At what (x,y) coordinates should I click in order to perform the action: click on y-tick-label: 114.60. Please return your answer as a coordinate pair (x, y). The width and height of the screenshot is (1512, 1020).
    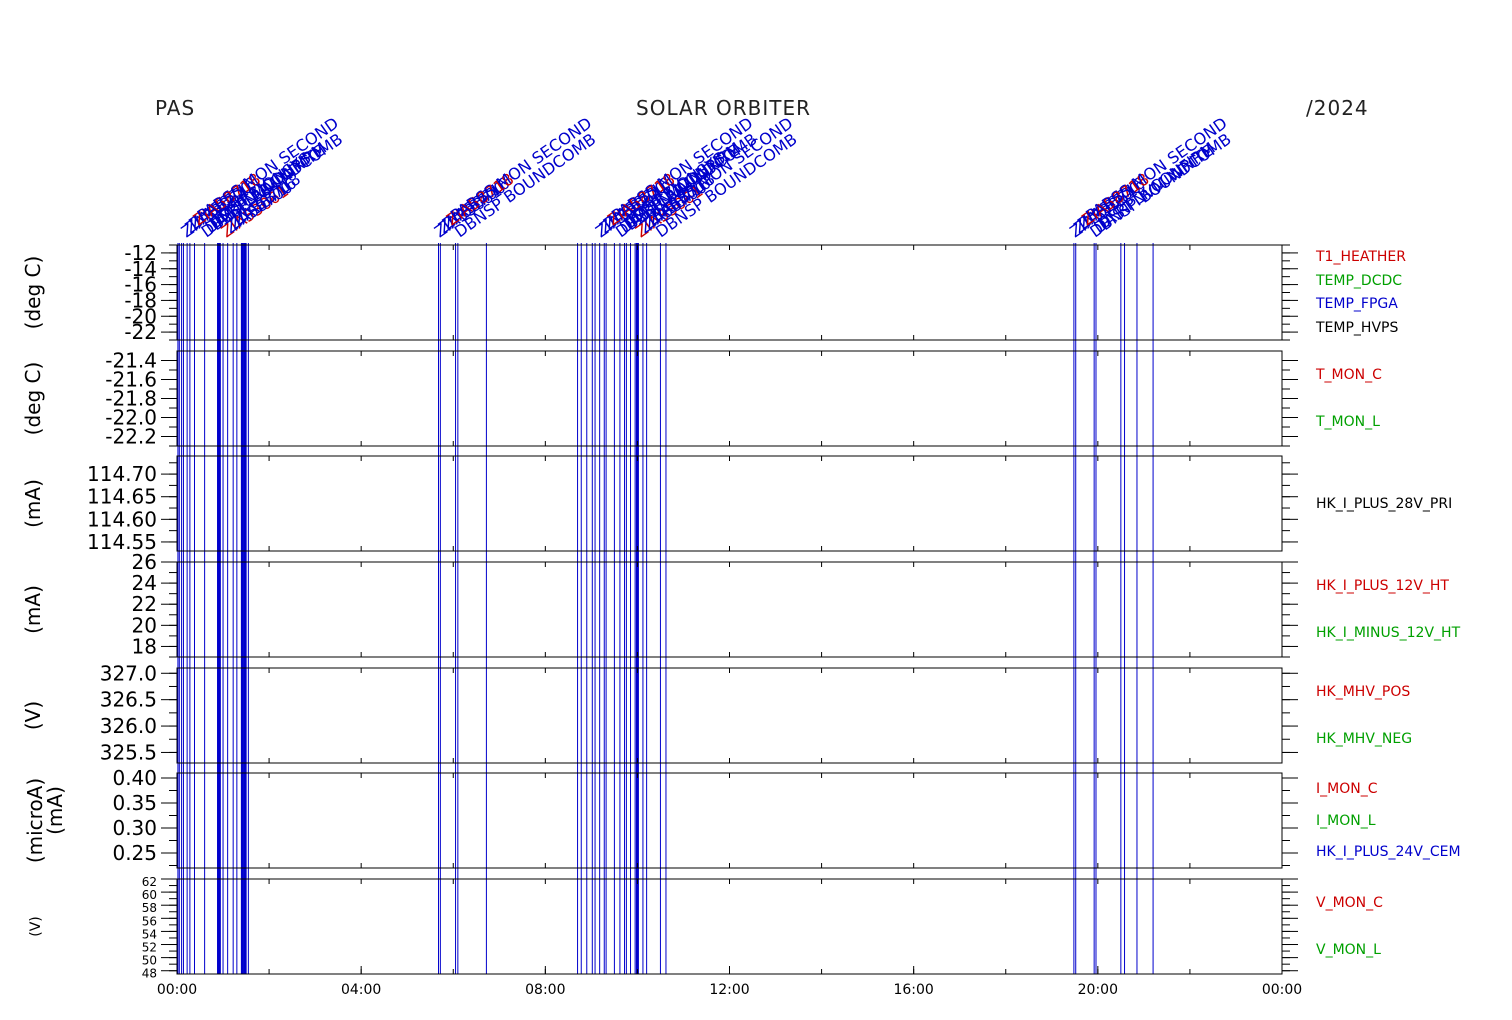
    Looking at the image, I should click on (122, 519).